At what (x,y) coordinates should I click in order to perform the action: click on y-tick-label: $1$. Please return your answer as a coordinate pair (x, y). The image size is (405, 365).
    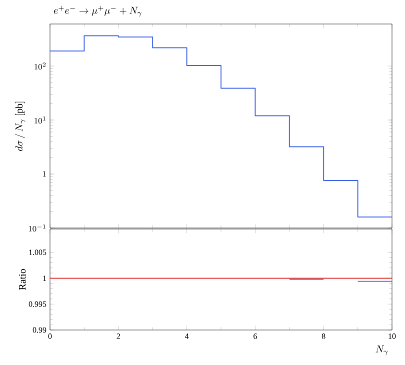
    Looking at the image, I should click on (44, 174).